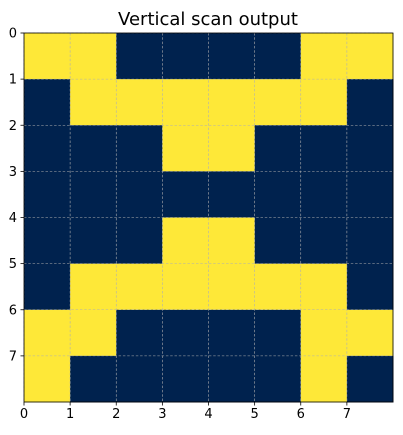 This screenshot has height=435, width=403. What do you see at coordinates (13, 310) in the screenshot?
I see `y-tick-label: 6` at bounding box center [13, 310].